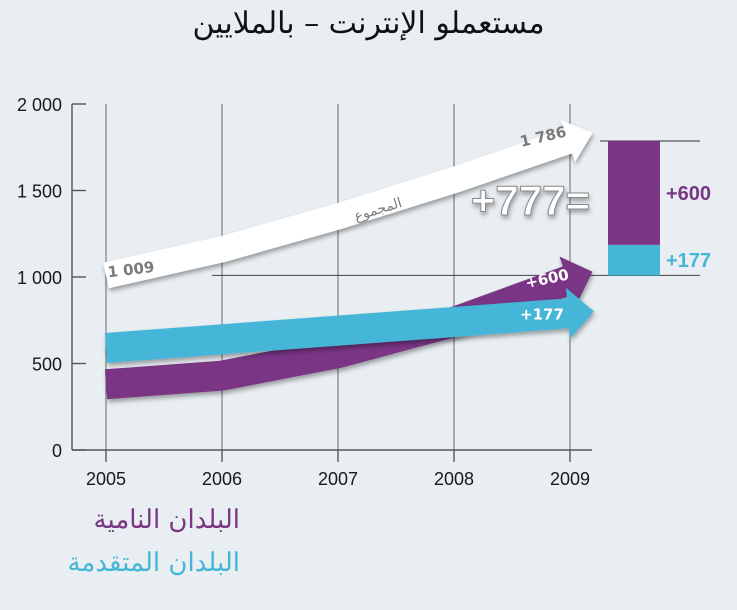 The width and height of the screenshot is (737, 610). What do you see at coordinates (634, 193) in the screenshot?
I see `diff-bar-developing` at bounding box center [634, 193].